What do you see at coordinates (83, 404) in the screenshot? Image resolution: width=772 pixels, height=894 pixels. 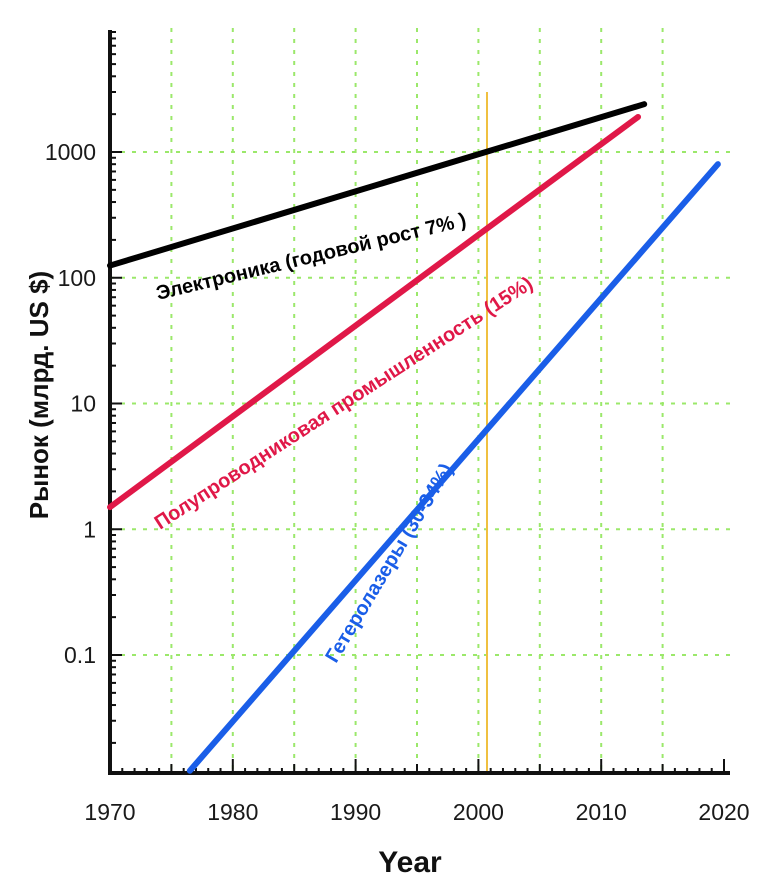 I see `y-tick-label: 10` at bounding box center [83, 404].